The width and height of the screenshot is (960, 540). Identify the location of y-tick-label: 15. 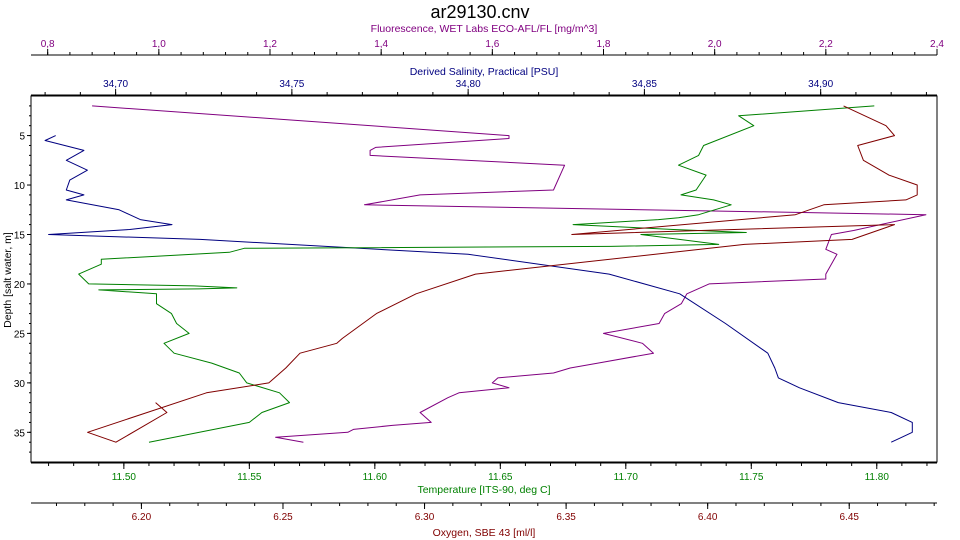
(20, 235).